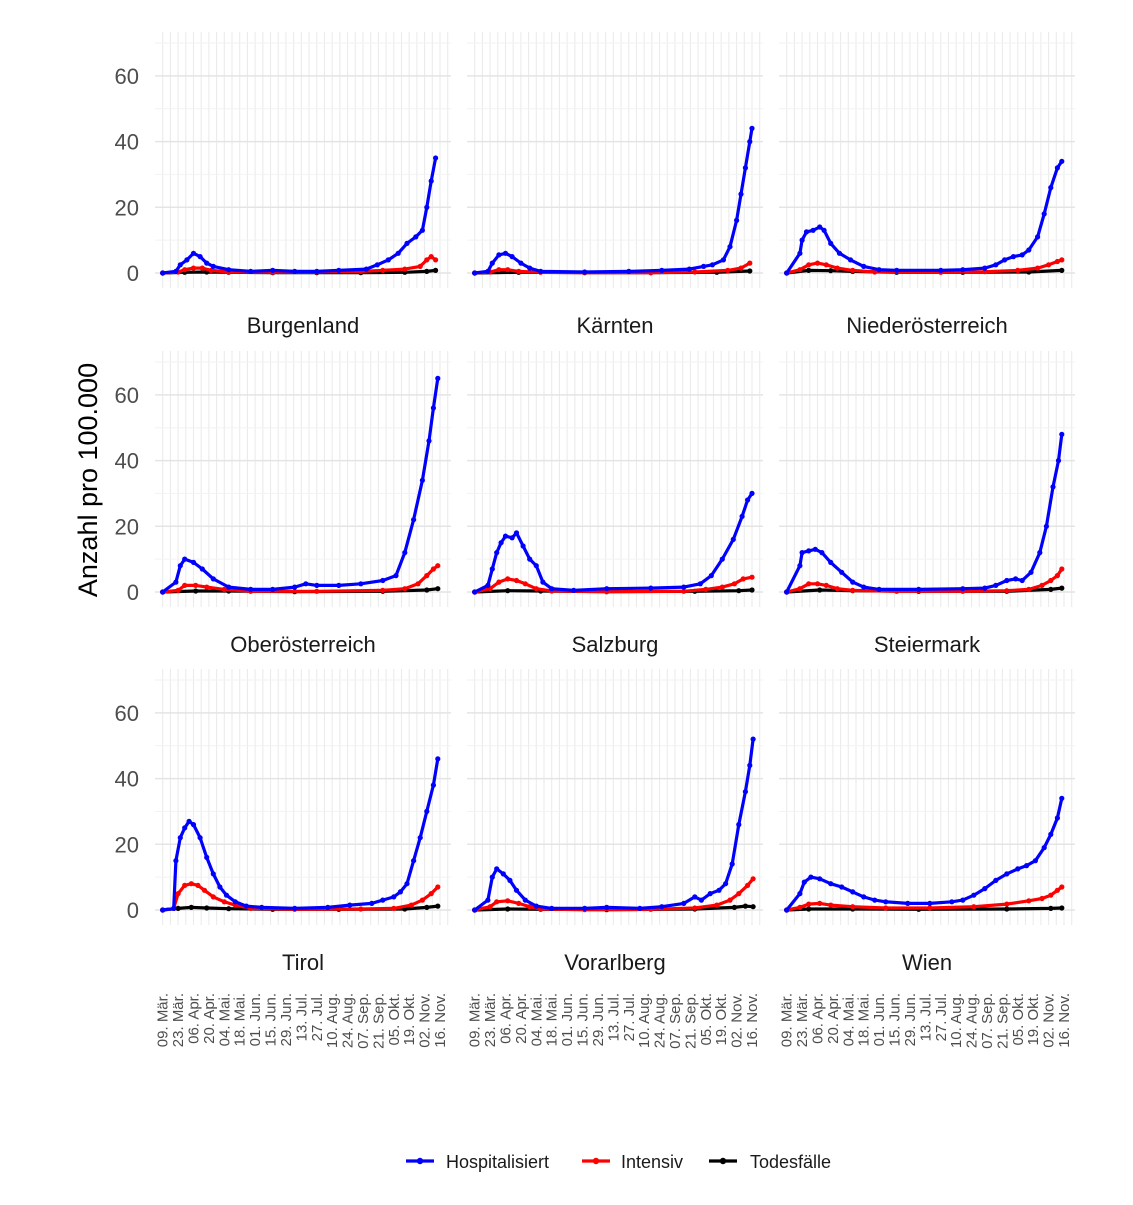  Describe the element at coordinates (879, 1019) in the screenshot. I see `x-tick-label: 01. Jun.` at that location.